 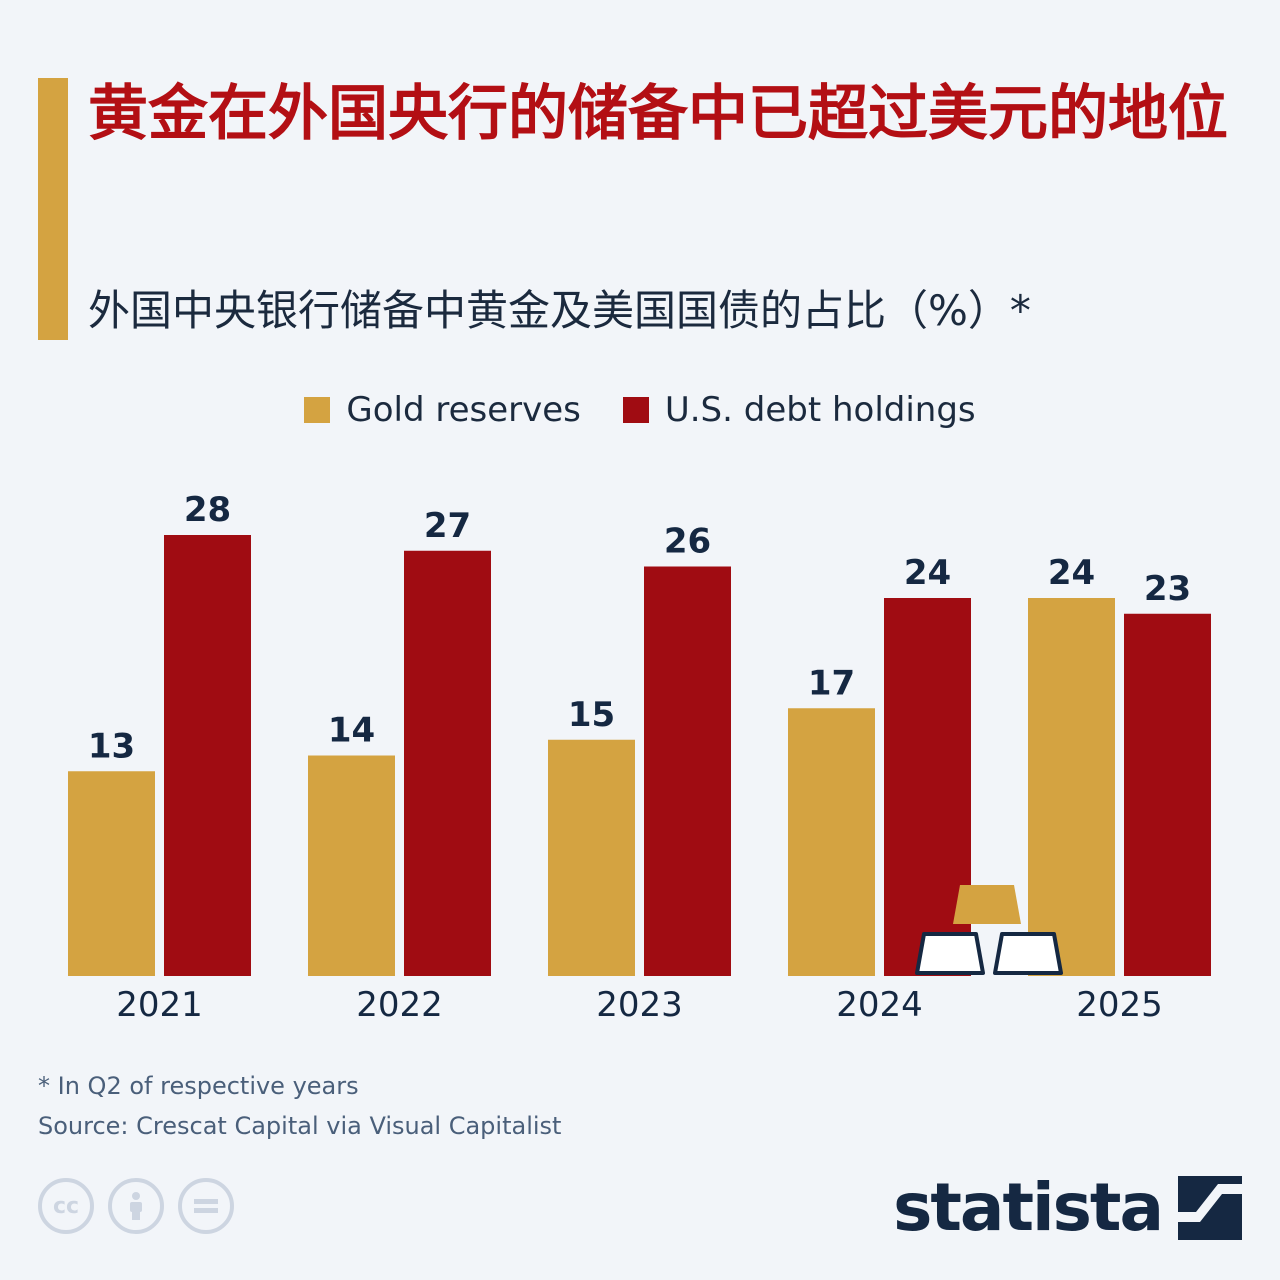 I want to click on gold-bar-2023, so click(x=591, y=857).